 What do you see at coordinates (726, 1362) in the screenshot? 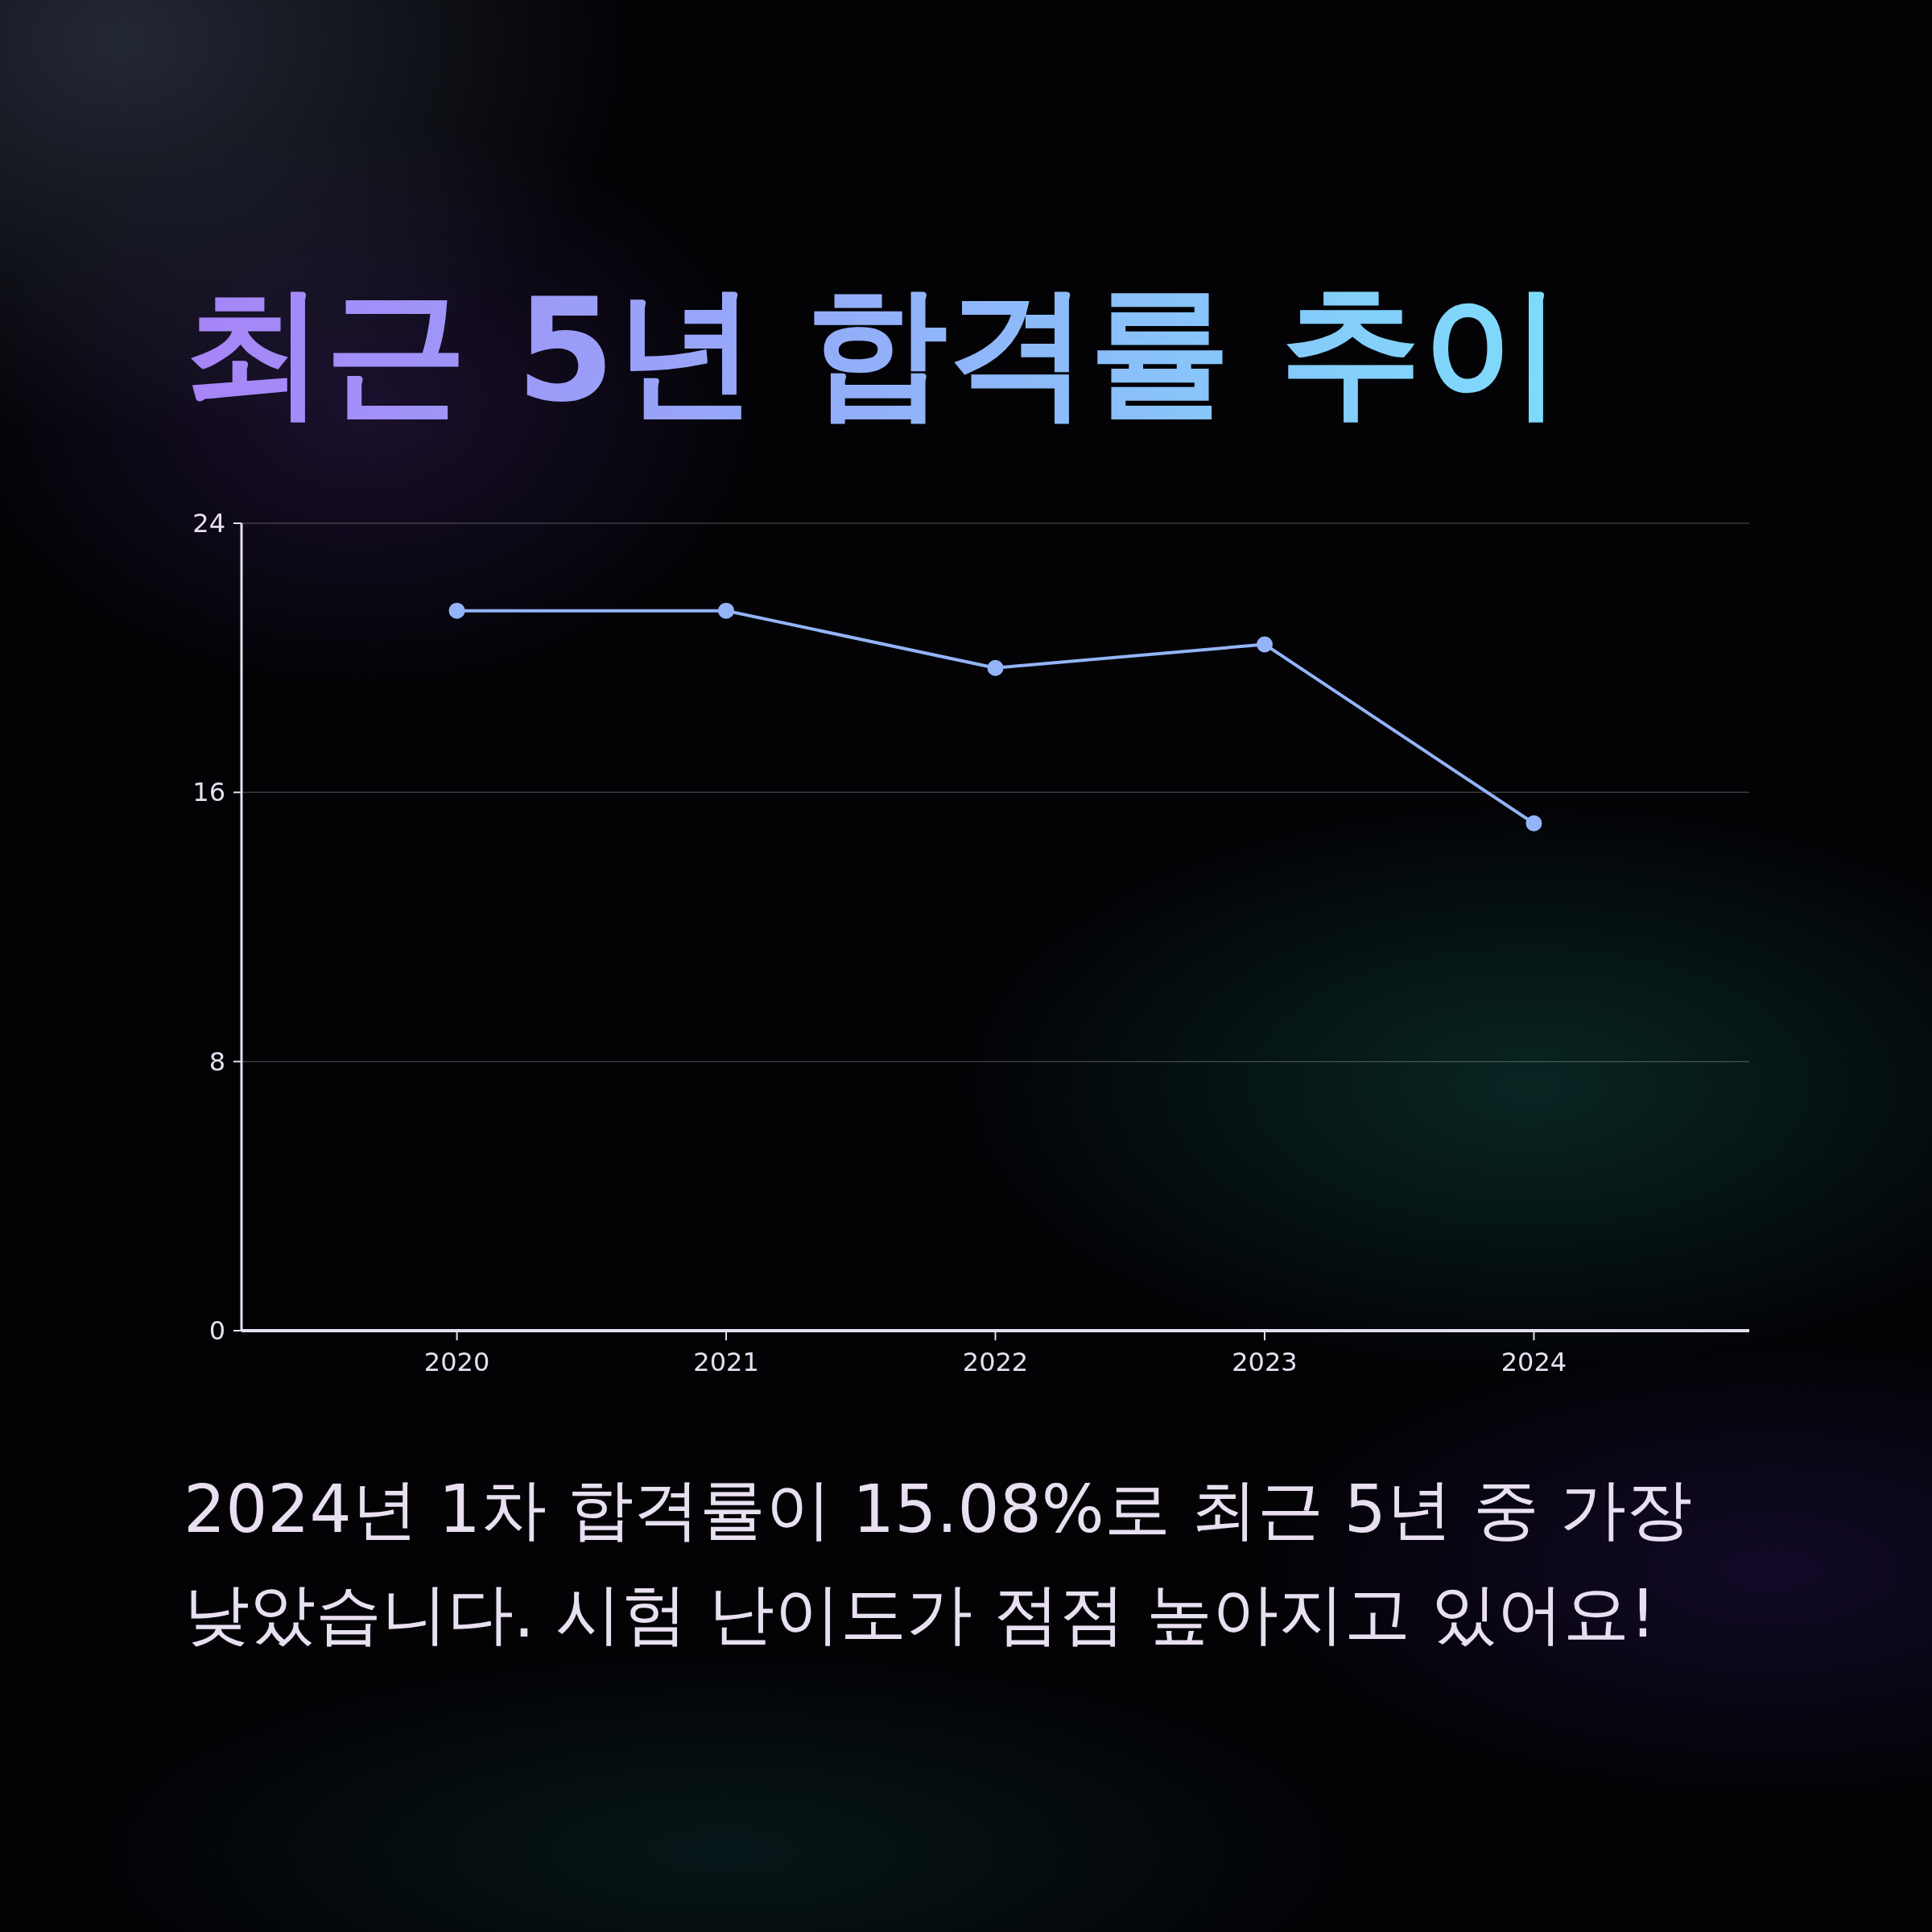
I see `x-tick-label: 2021` at bounding box center [726, 1362].